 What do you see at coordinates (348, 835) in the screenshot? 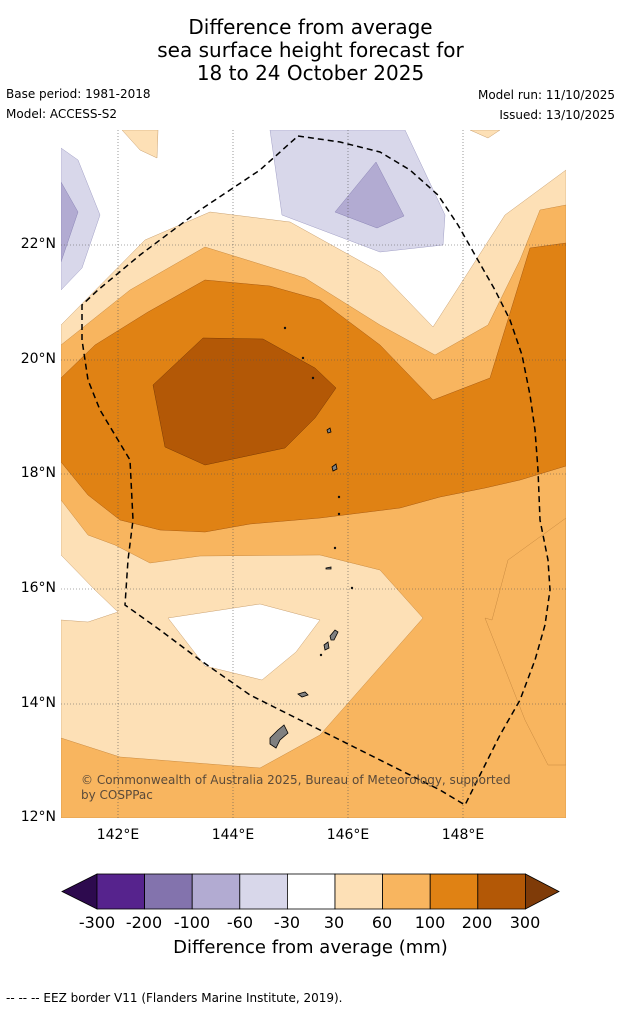
I see `lon-label-146e: 146°E` at bounding box center [348, 835].